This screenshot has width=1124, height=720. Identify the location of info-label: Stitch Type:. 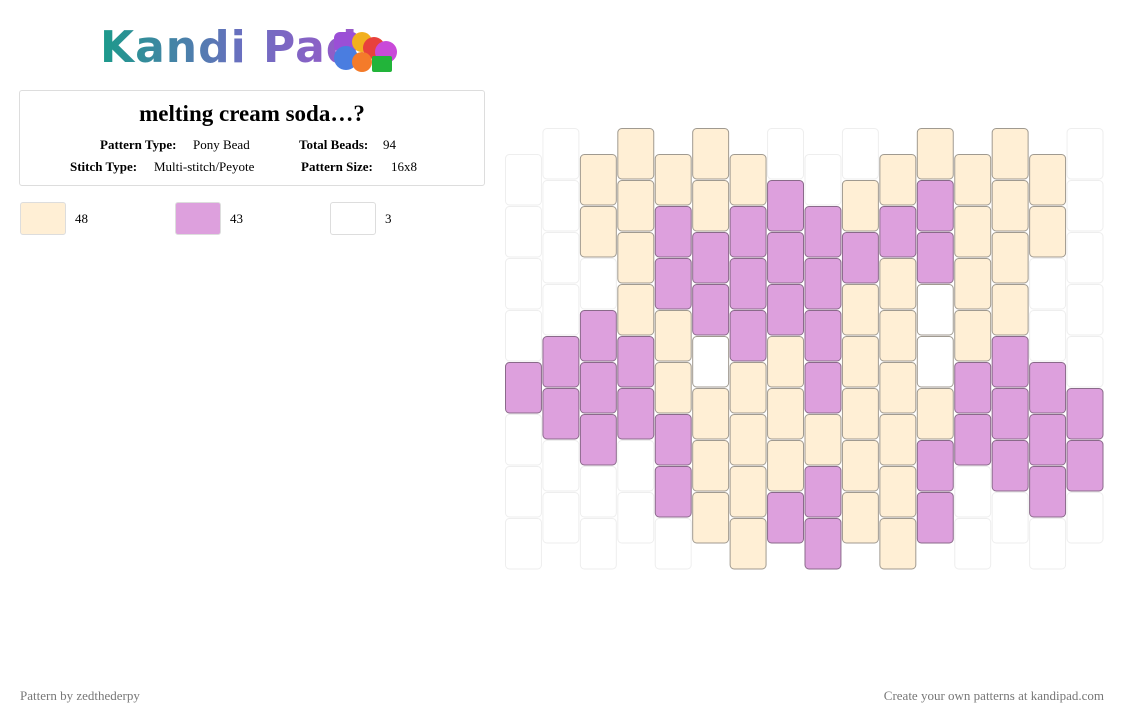
(104, 166).